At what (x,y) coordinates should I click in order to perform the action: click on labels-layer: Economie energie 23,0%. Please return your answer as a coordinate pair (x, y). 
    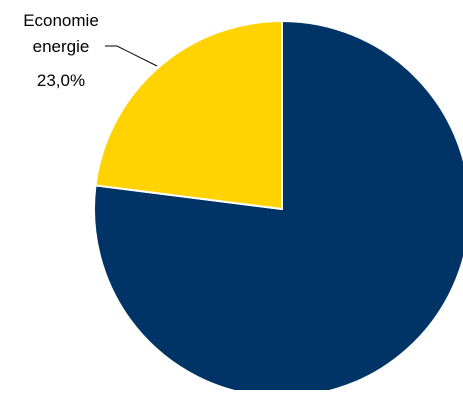
    Looking at the image, I should click on (90, 50).